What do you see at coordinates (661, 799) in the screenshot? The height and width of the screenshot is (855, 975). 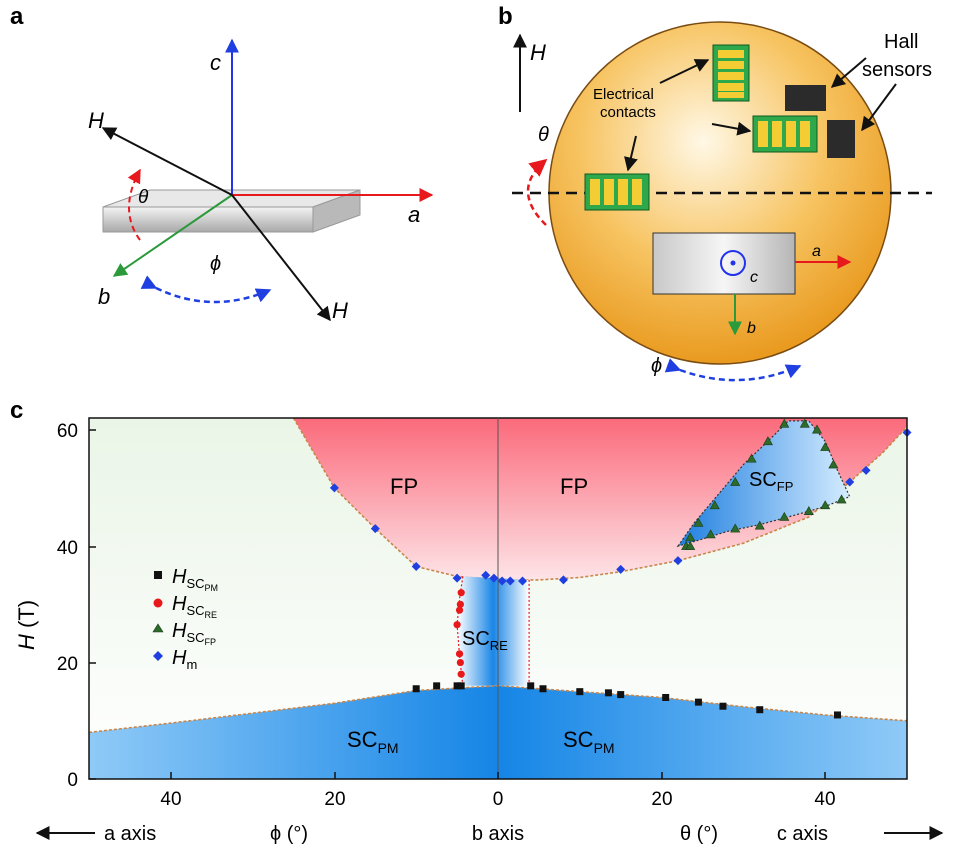 I see `x-tick-label: 20` at bounding box center [661, 799].